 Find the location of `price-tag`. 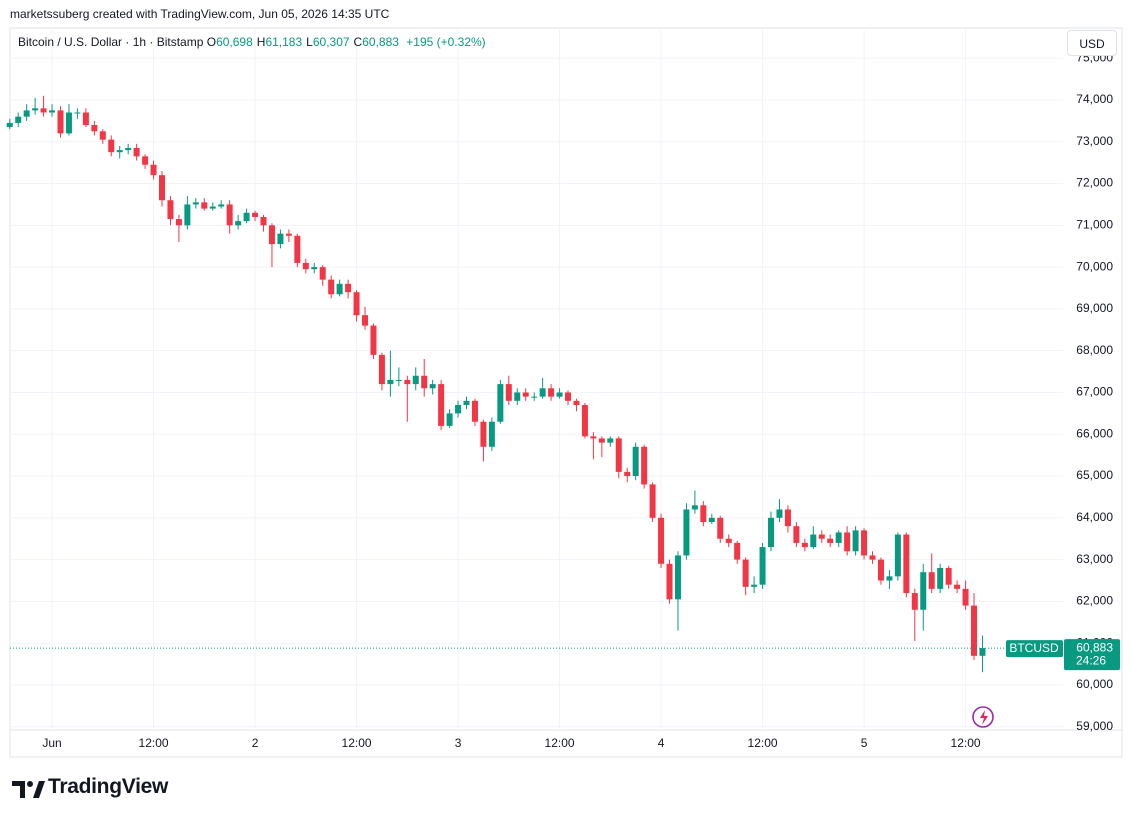

price-tag is located at coordinates (1092, 655).